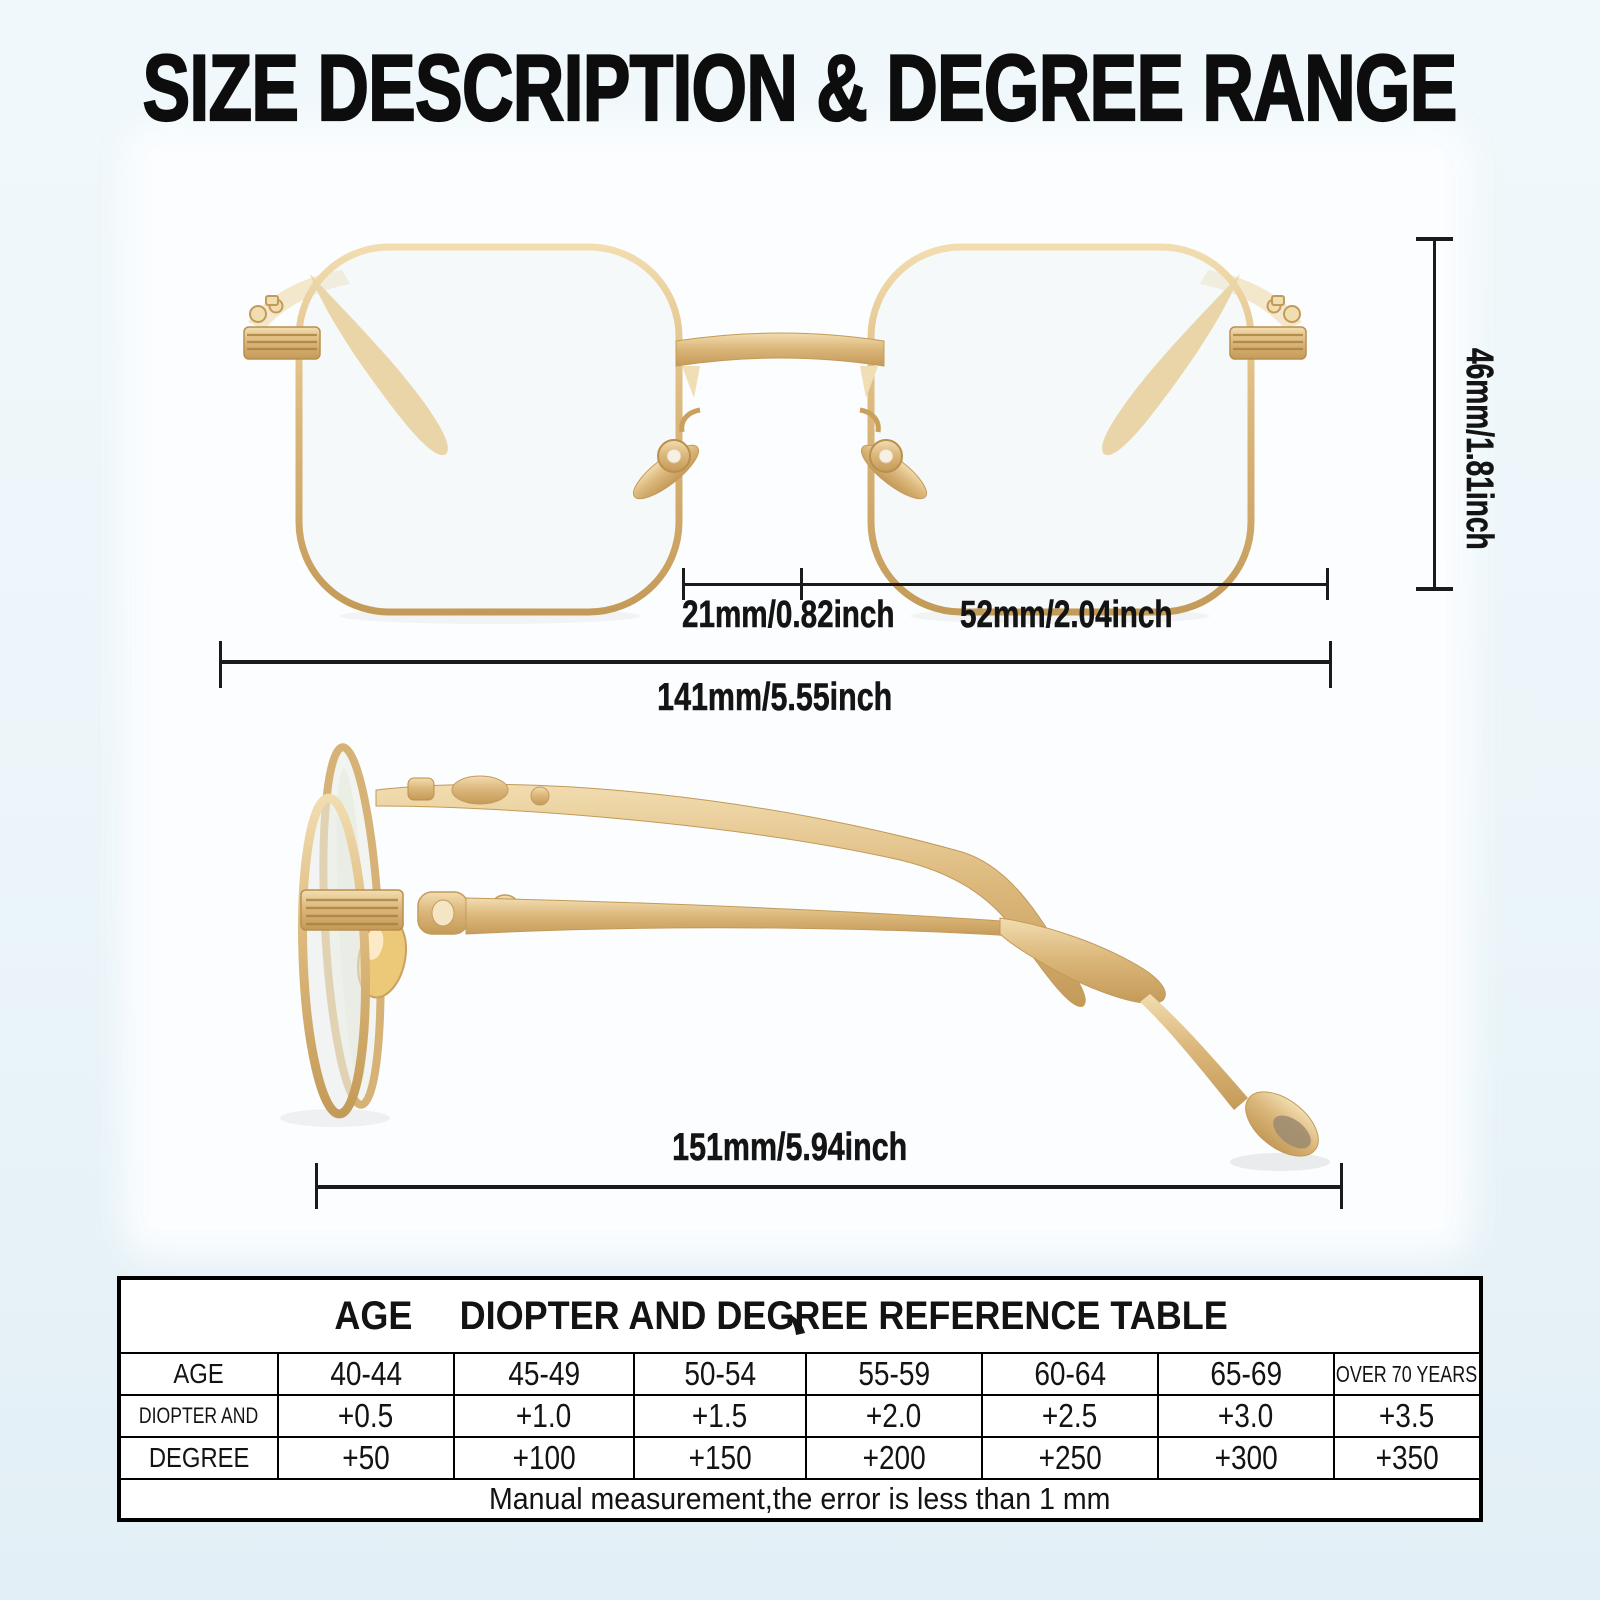  I want to click on row-label-age: AGE, so click(199, 1373).